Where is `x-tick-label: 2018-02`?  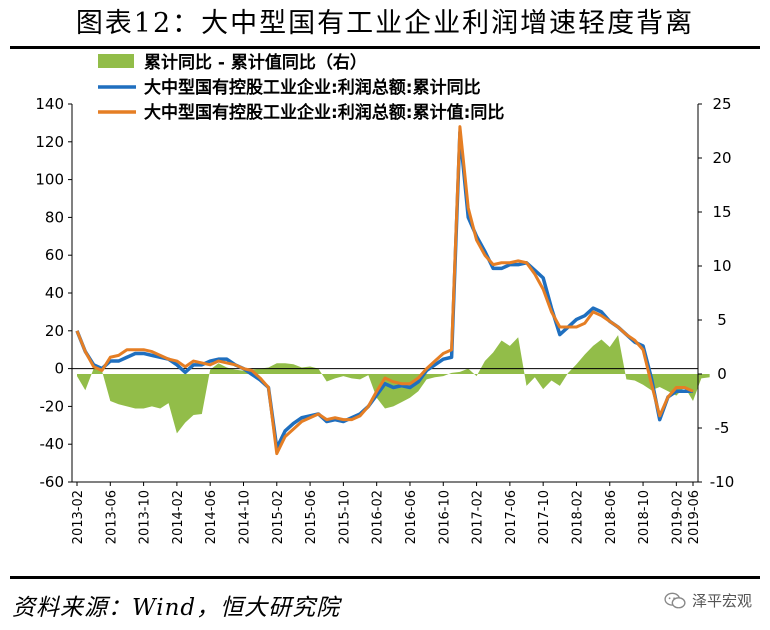 x-tick-label: 2018-02 is located at coordinates (577, 517).